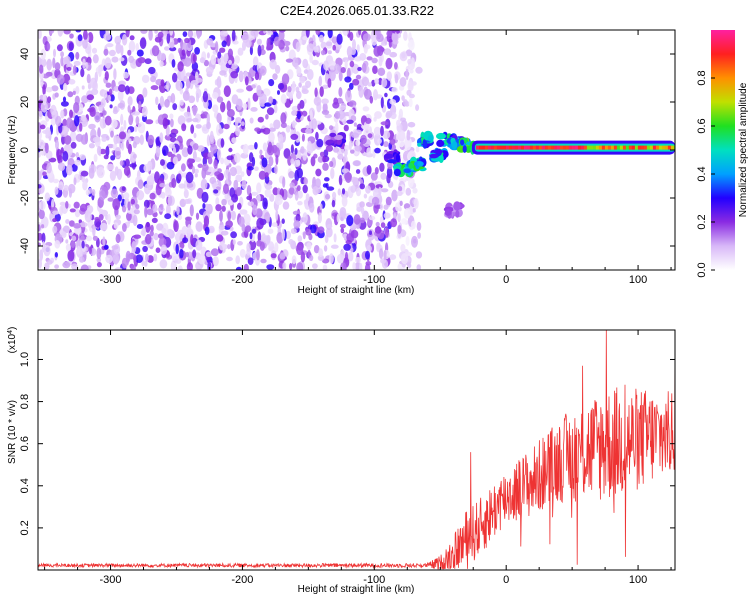  What do you see at coordinates (743, 149) in the screenshot?
I see `colorbar-label: Normalized spectral amplitude` at bounding box center [743, 149].